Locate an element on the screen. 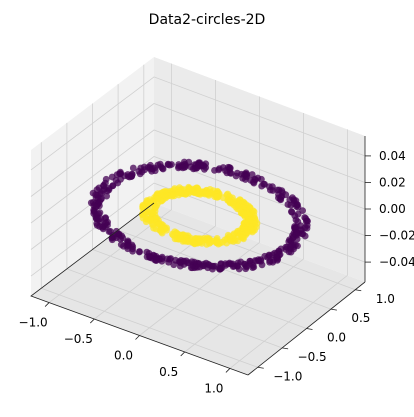 This screenshot has height=417, width=414. y-tick-label: −0.5 is located at coordinates (312, 357).